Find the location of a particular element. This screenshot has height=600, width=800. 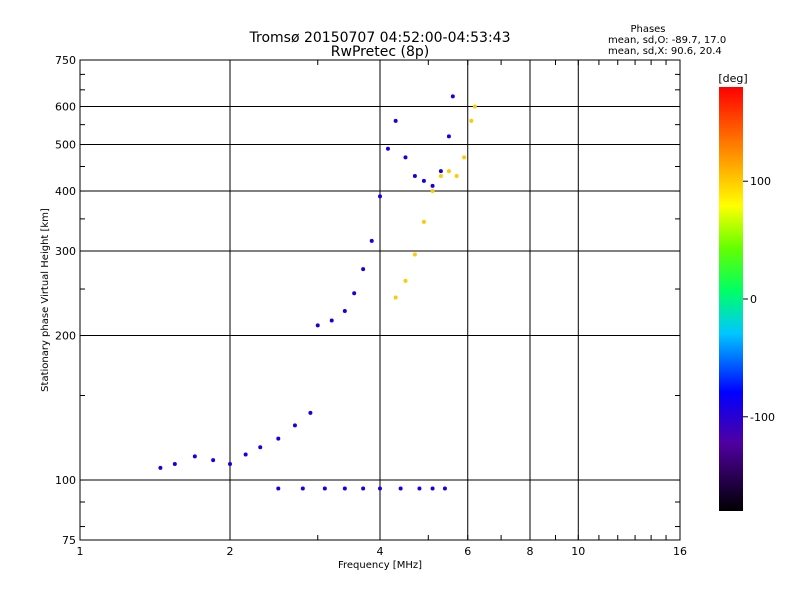

phase-stats-heading: Phases is located at coordinates (647, 29).